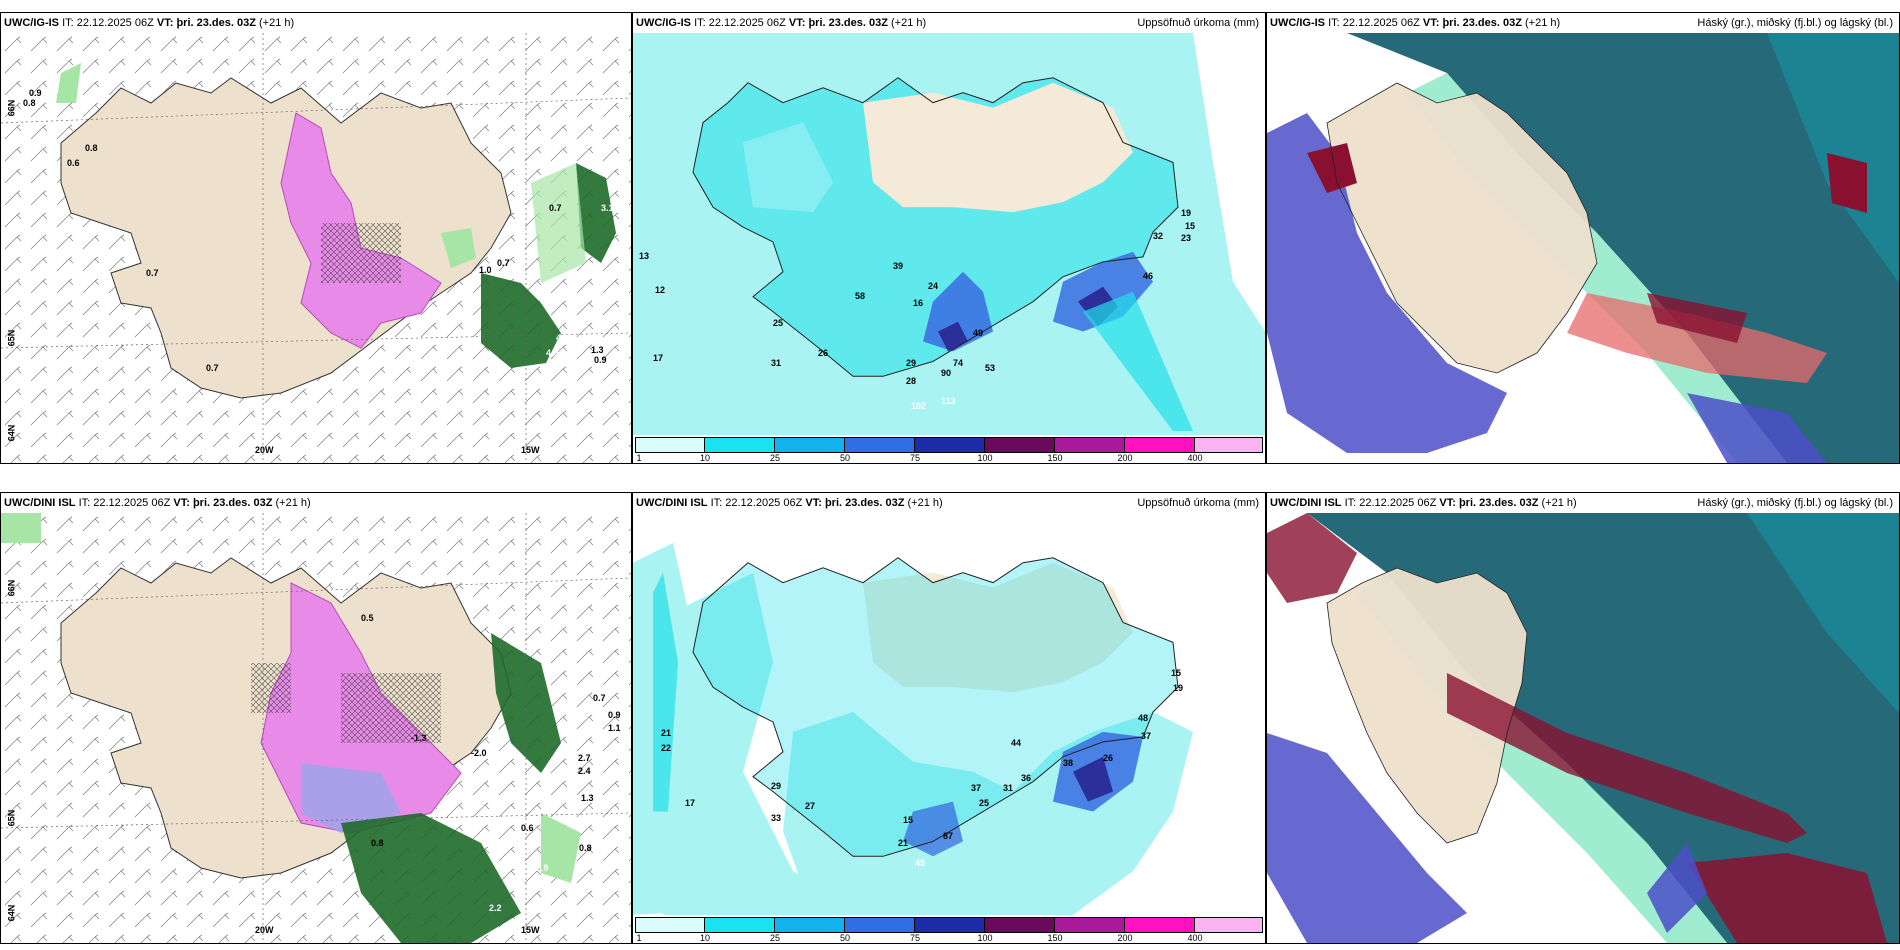 The width and height of the screenshot is (1900, 950). Describe the element at coordinates (572, 358) in the screenshot. I see `temp-label: 4.2` at that location.